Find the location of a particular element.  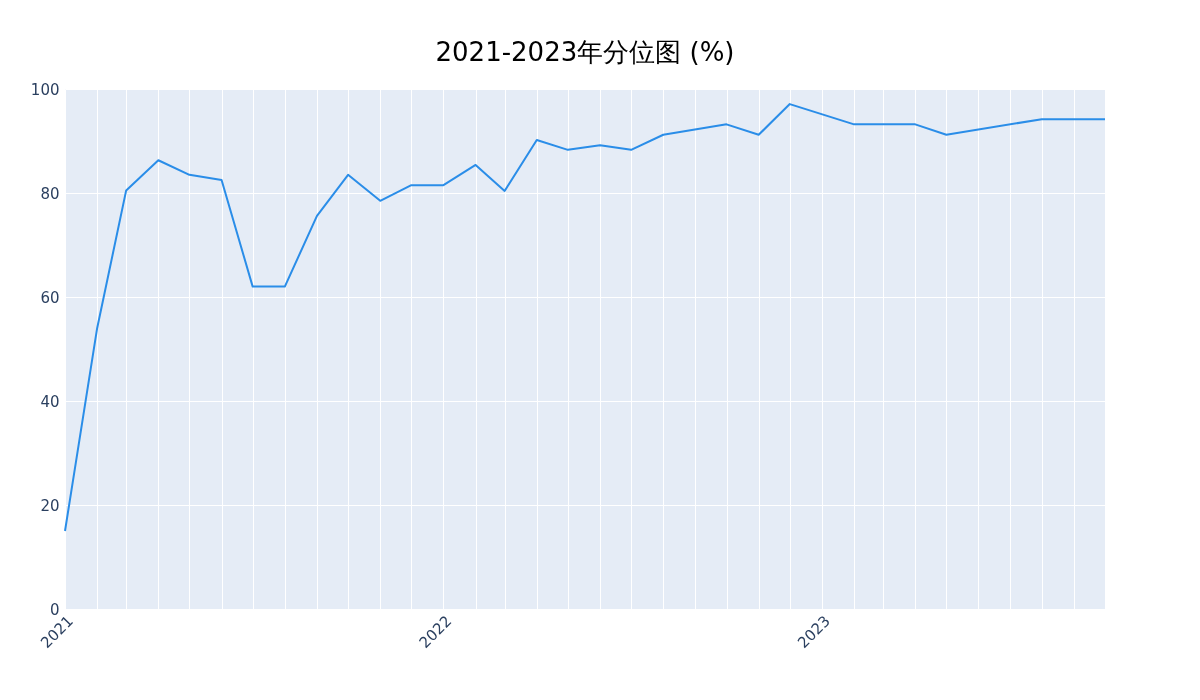

y-tick-label: 40 is located at coordinates (50, 401).